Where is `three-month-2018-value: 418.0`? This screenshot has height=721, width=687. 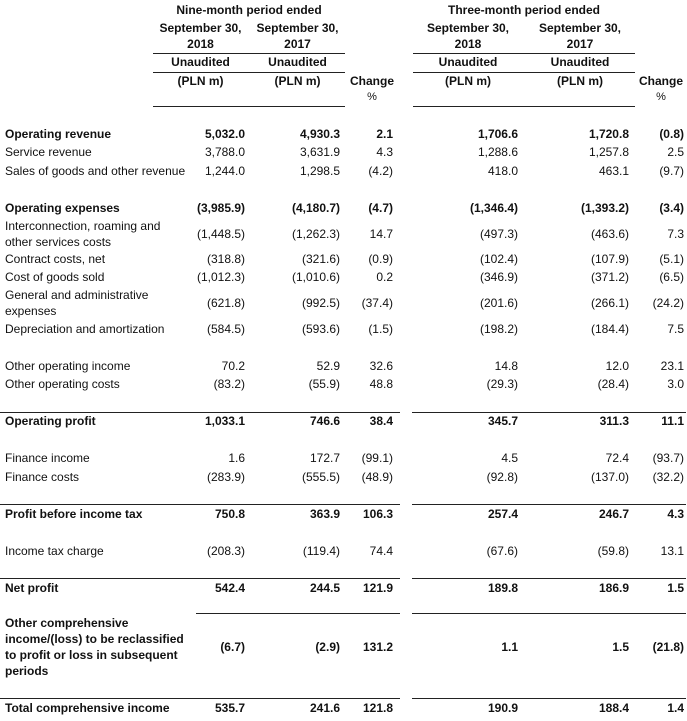 three-month-2018-value: 418.0 is located at coordinates (502, 171).